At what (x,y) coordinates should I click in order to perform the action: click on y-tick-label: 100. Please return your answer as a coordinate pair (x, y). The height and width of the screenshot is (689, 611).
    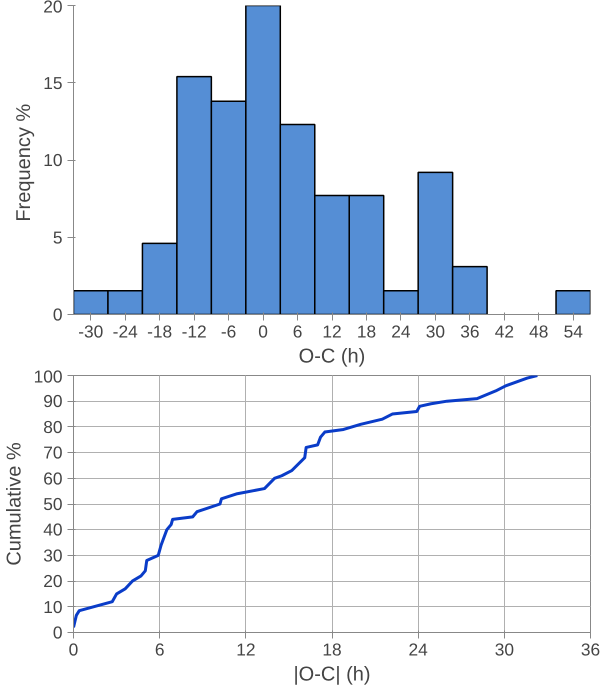
    Looking at the image, I should click on (48, 376).